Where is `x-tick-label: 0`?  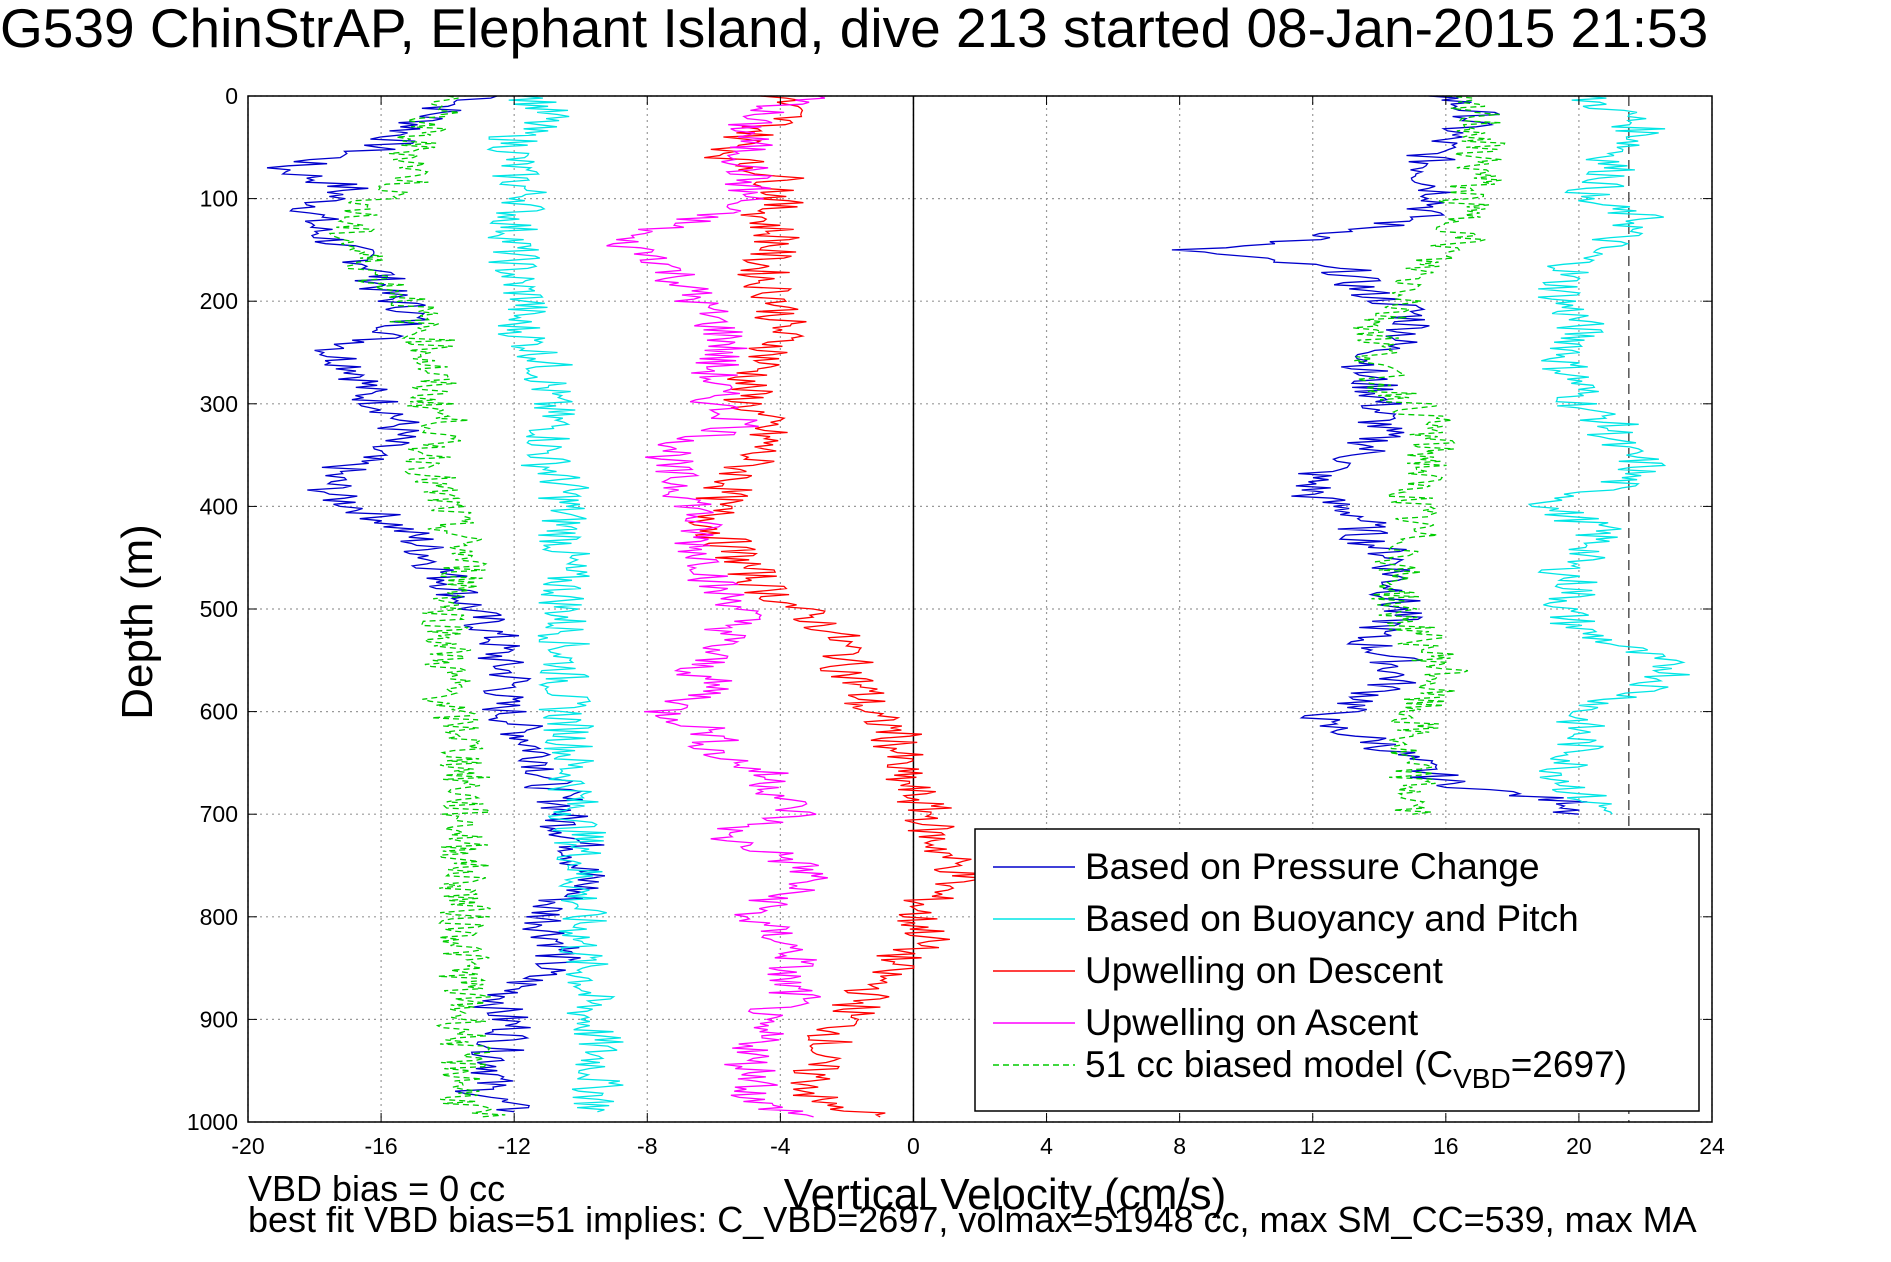
x-tick-label: 0 is located at coordinates (913, 1146).